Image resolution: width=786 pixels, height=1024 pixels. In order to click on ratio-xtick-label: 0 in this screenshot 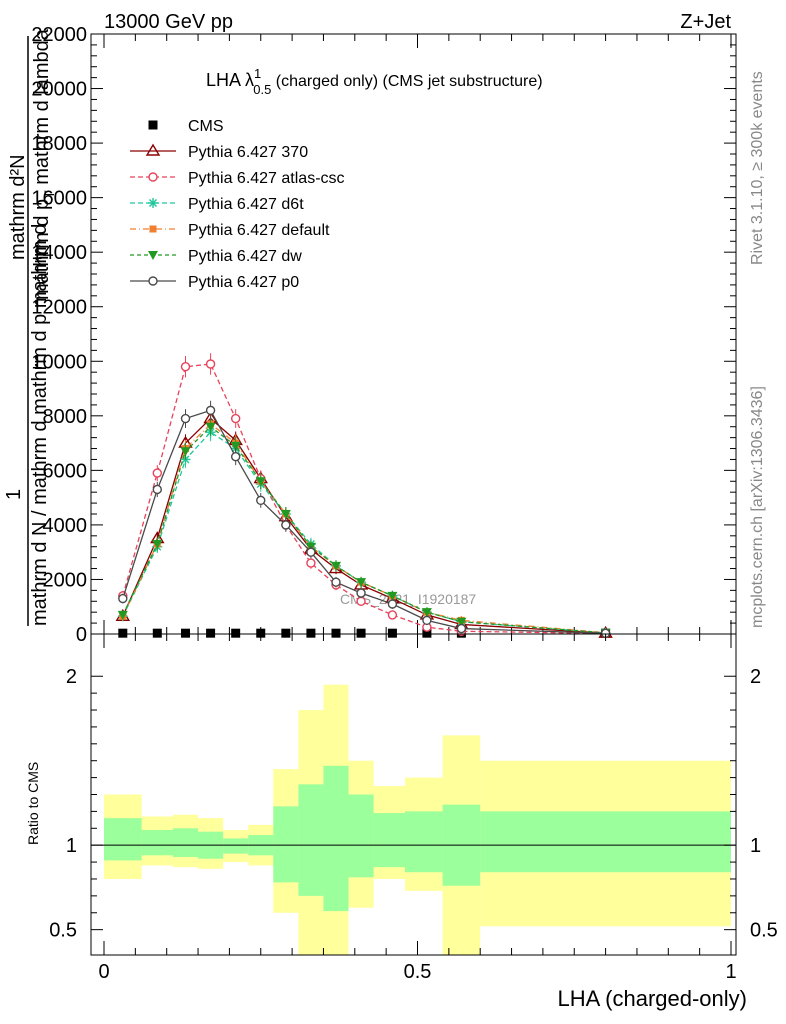, I will do `click(103, 972)`.